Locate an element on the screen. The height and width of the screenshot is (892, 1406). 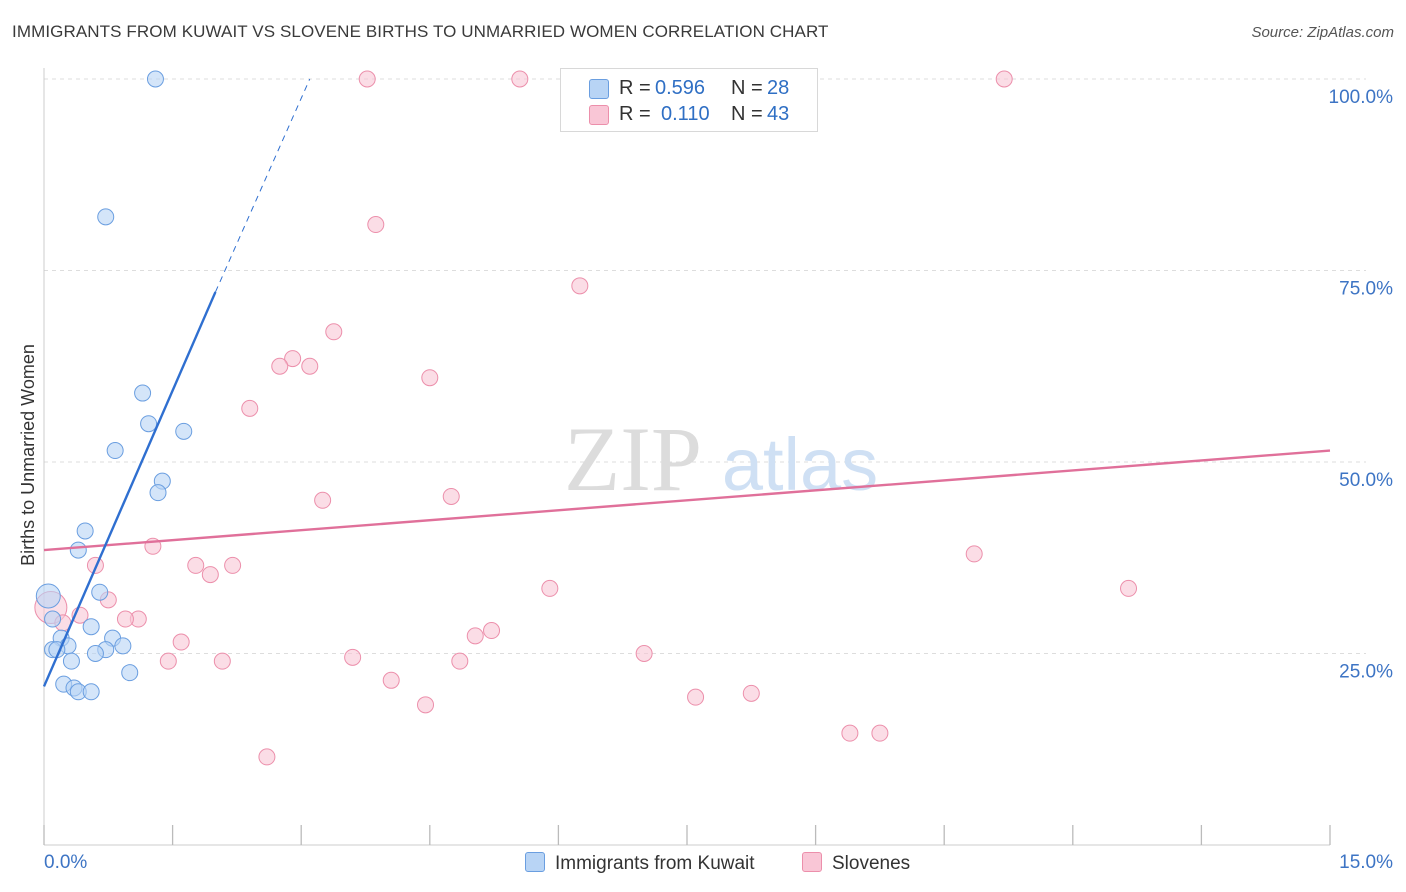
legend-n-value: 28 is located at coordinates (778, 88).